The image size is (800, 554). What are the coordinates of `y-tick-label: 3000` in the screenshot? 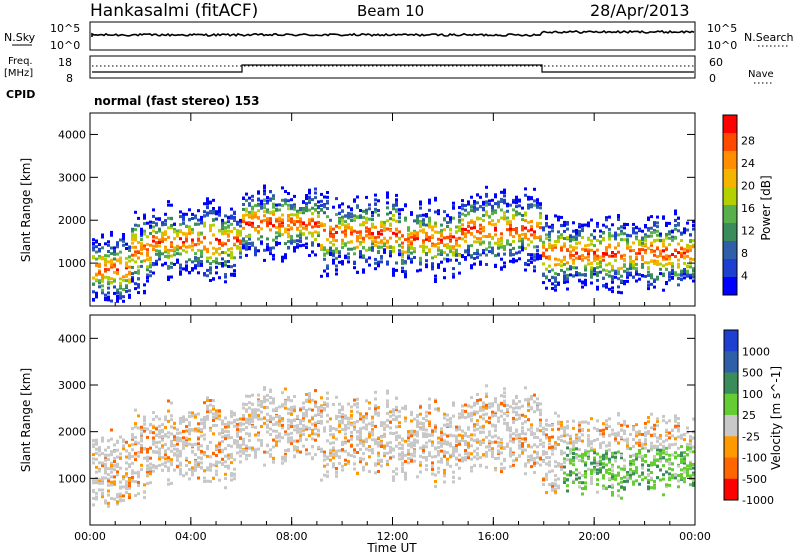 It's located at (72, 177).